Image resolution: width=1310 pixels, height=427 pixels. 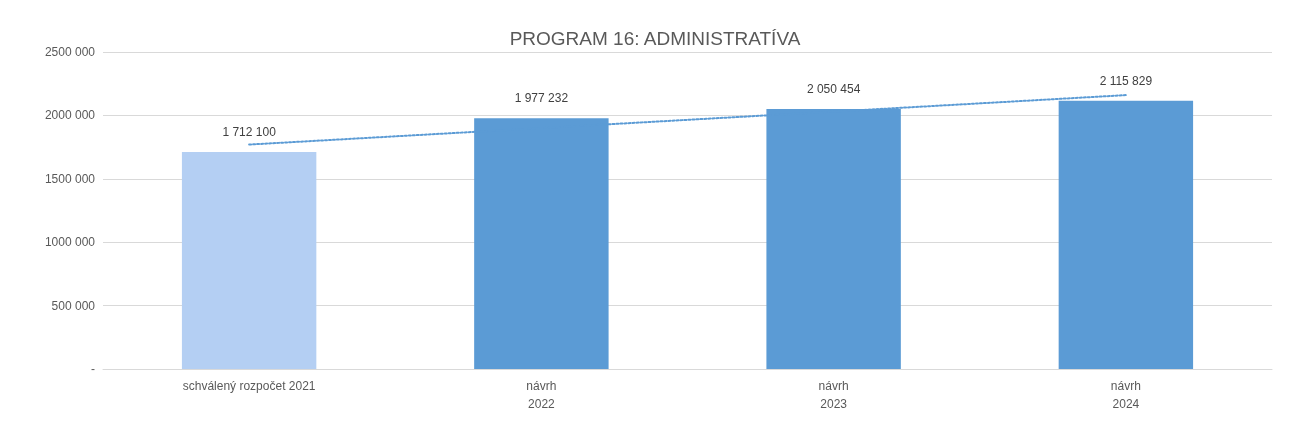 What do you see at coordinates (833, 395) in the screenshot?
I see `x-tick-label: návrh 2023` at bounding box center [833, 395].